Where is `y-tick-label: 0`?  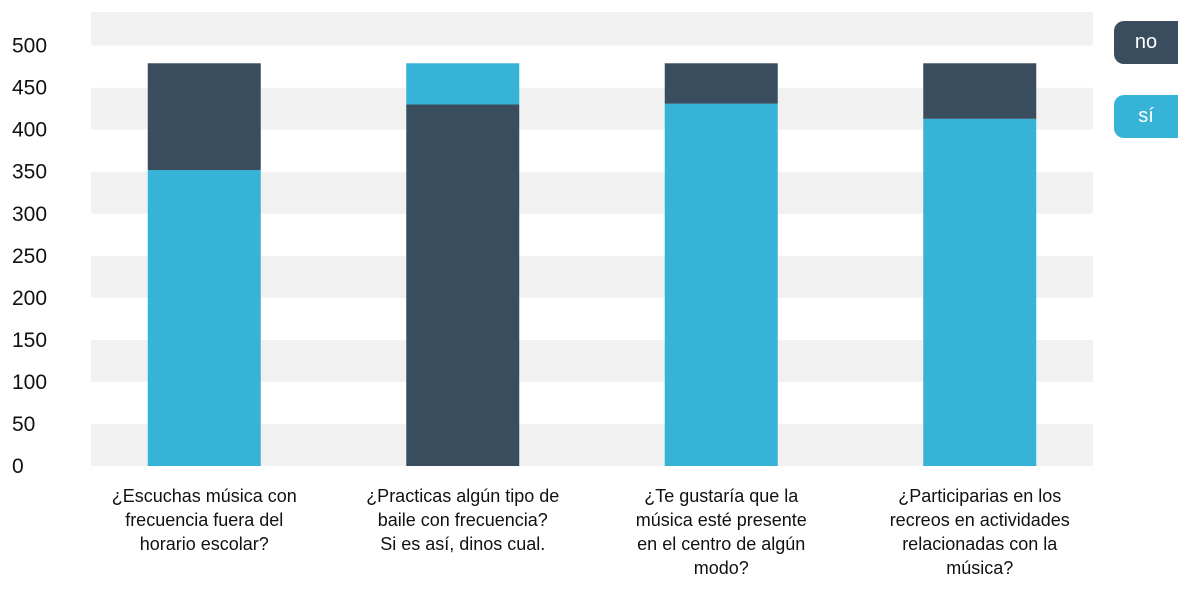 y-tick-label: 0 is located at coordinates (18, 466).